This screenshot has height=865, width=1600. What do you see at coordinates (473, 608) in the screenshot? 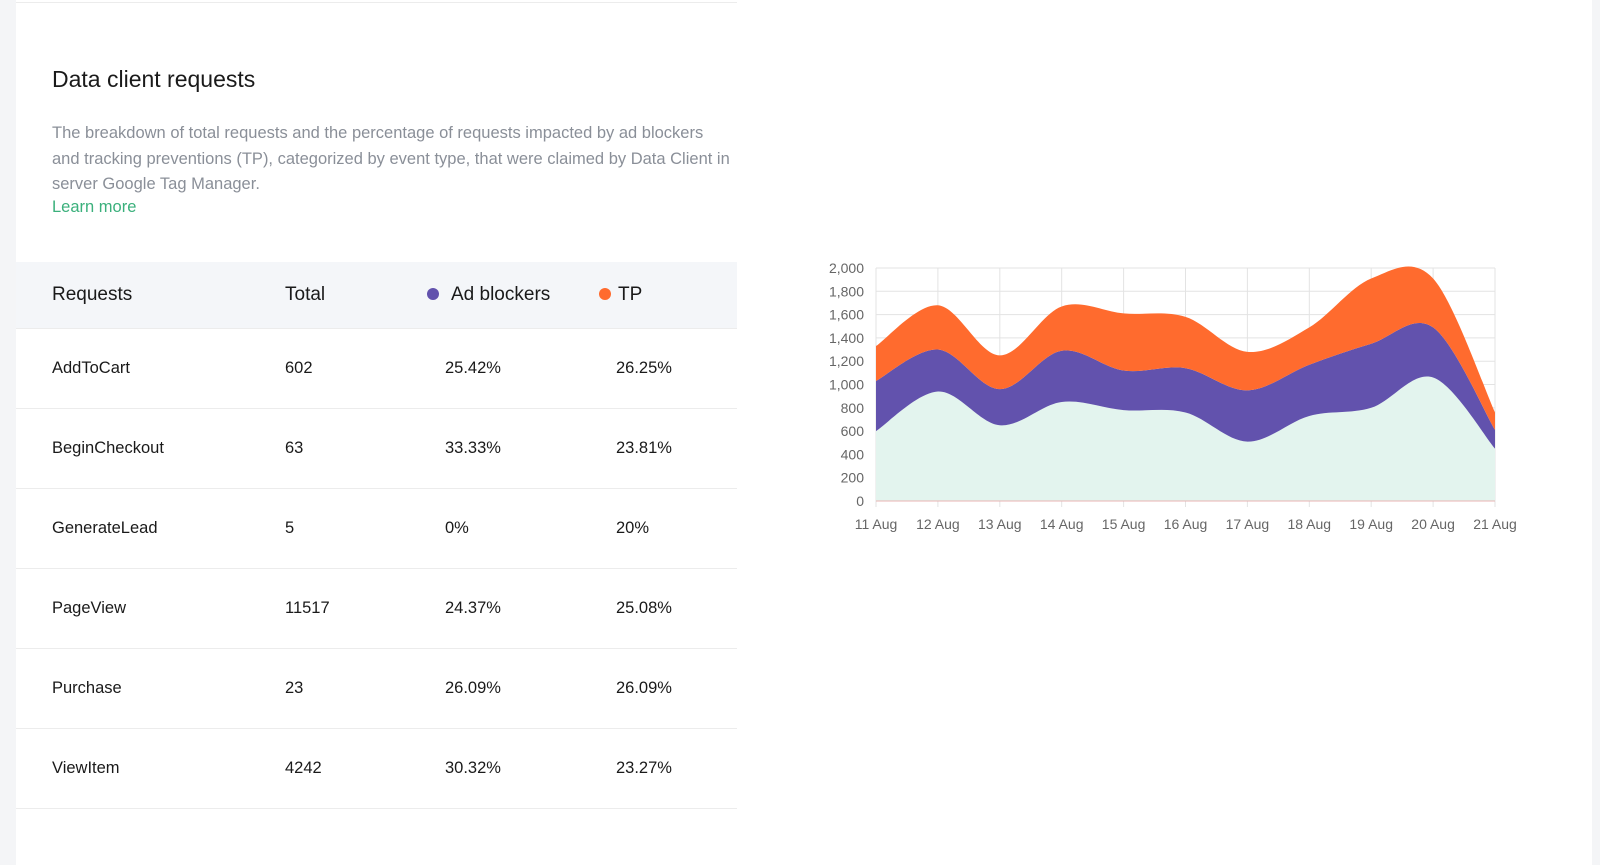
I see `cell-ad-blockers: 24.37%` at bounding box center [473, 608].